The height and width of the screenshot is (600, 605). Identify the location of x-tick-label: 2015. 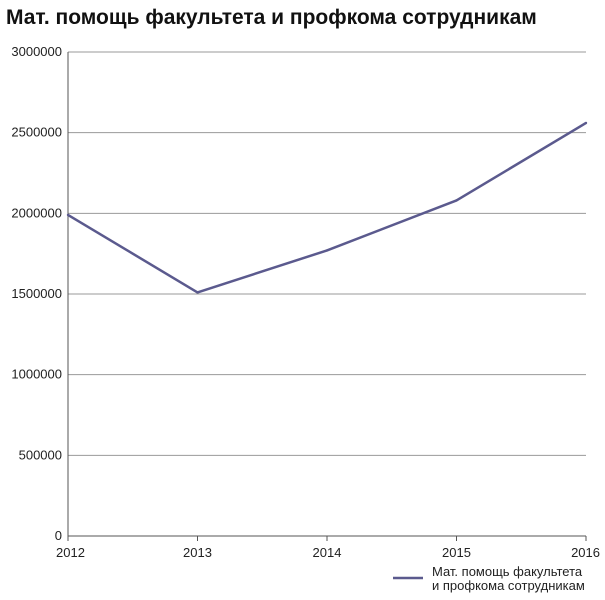
(456, 552).